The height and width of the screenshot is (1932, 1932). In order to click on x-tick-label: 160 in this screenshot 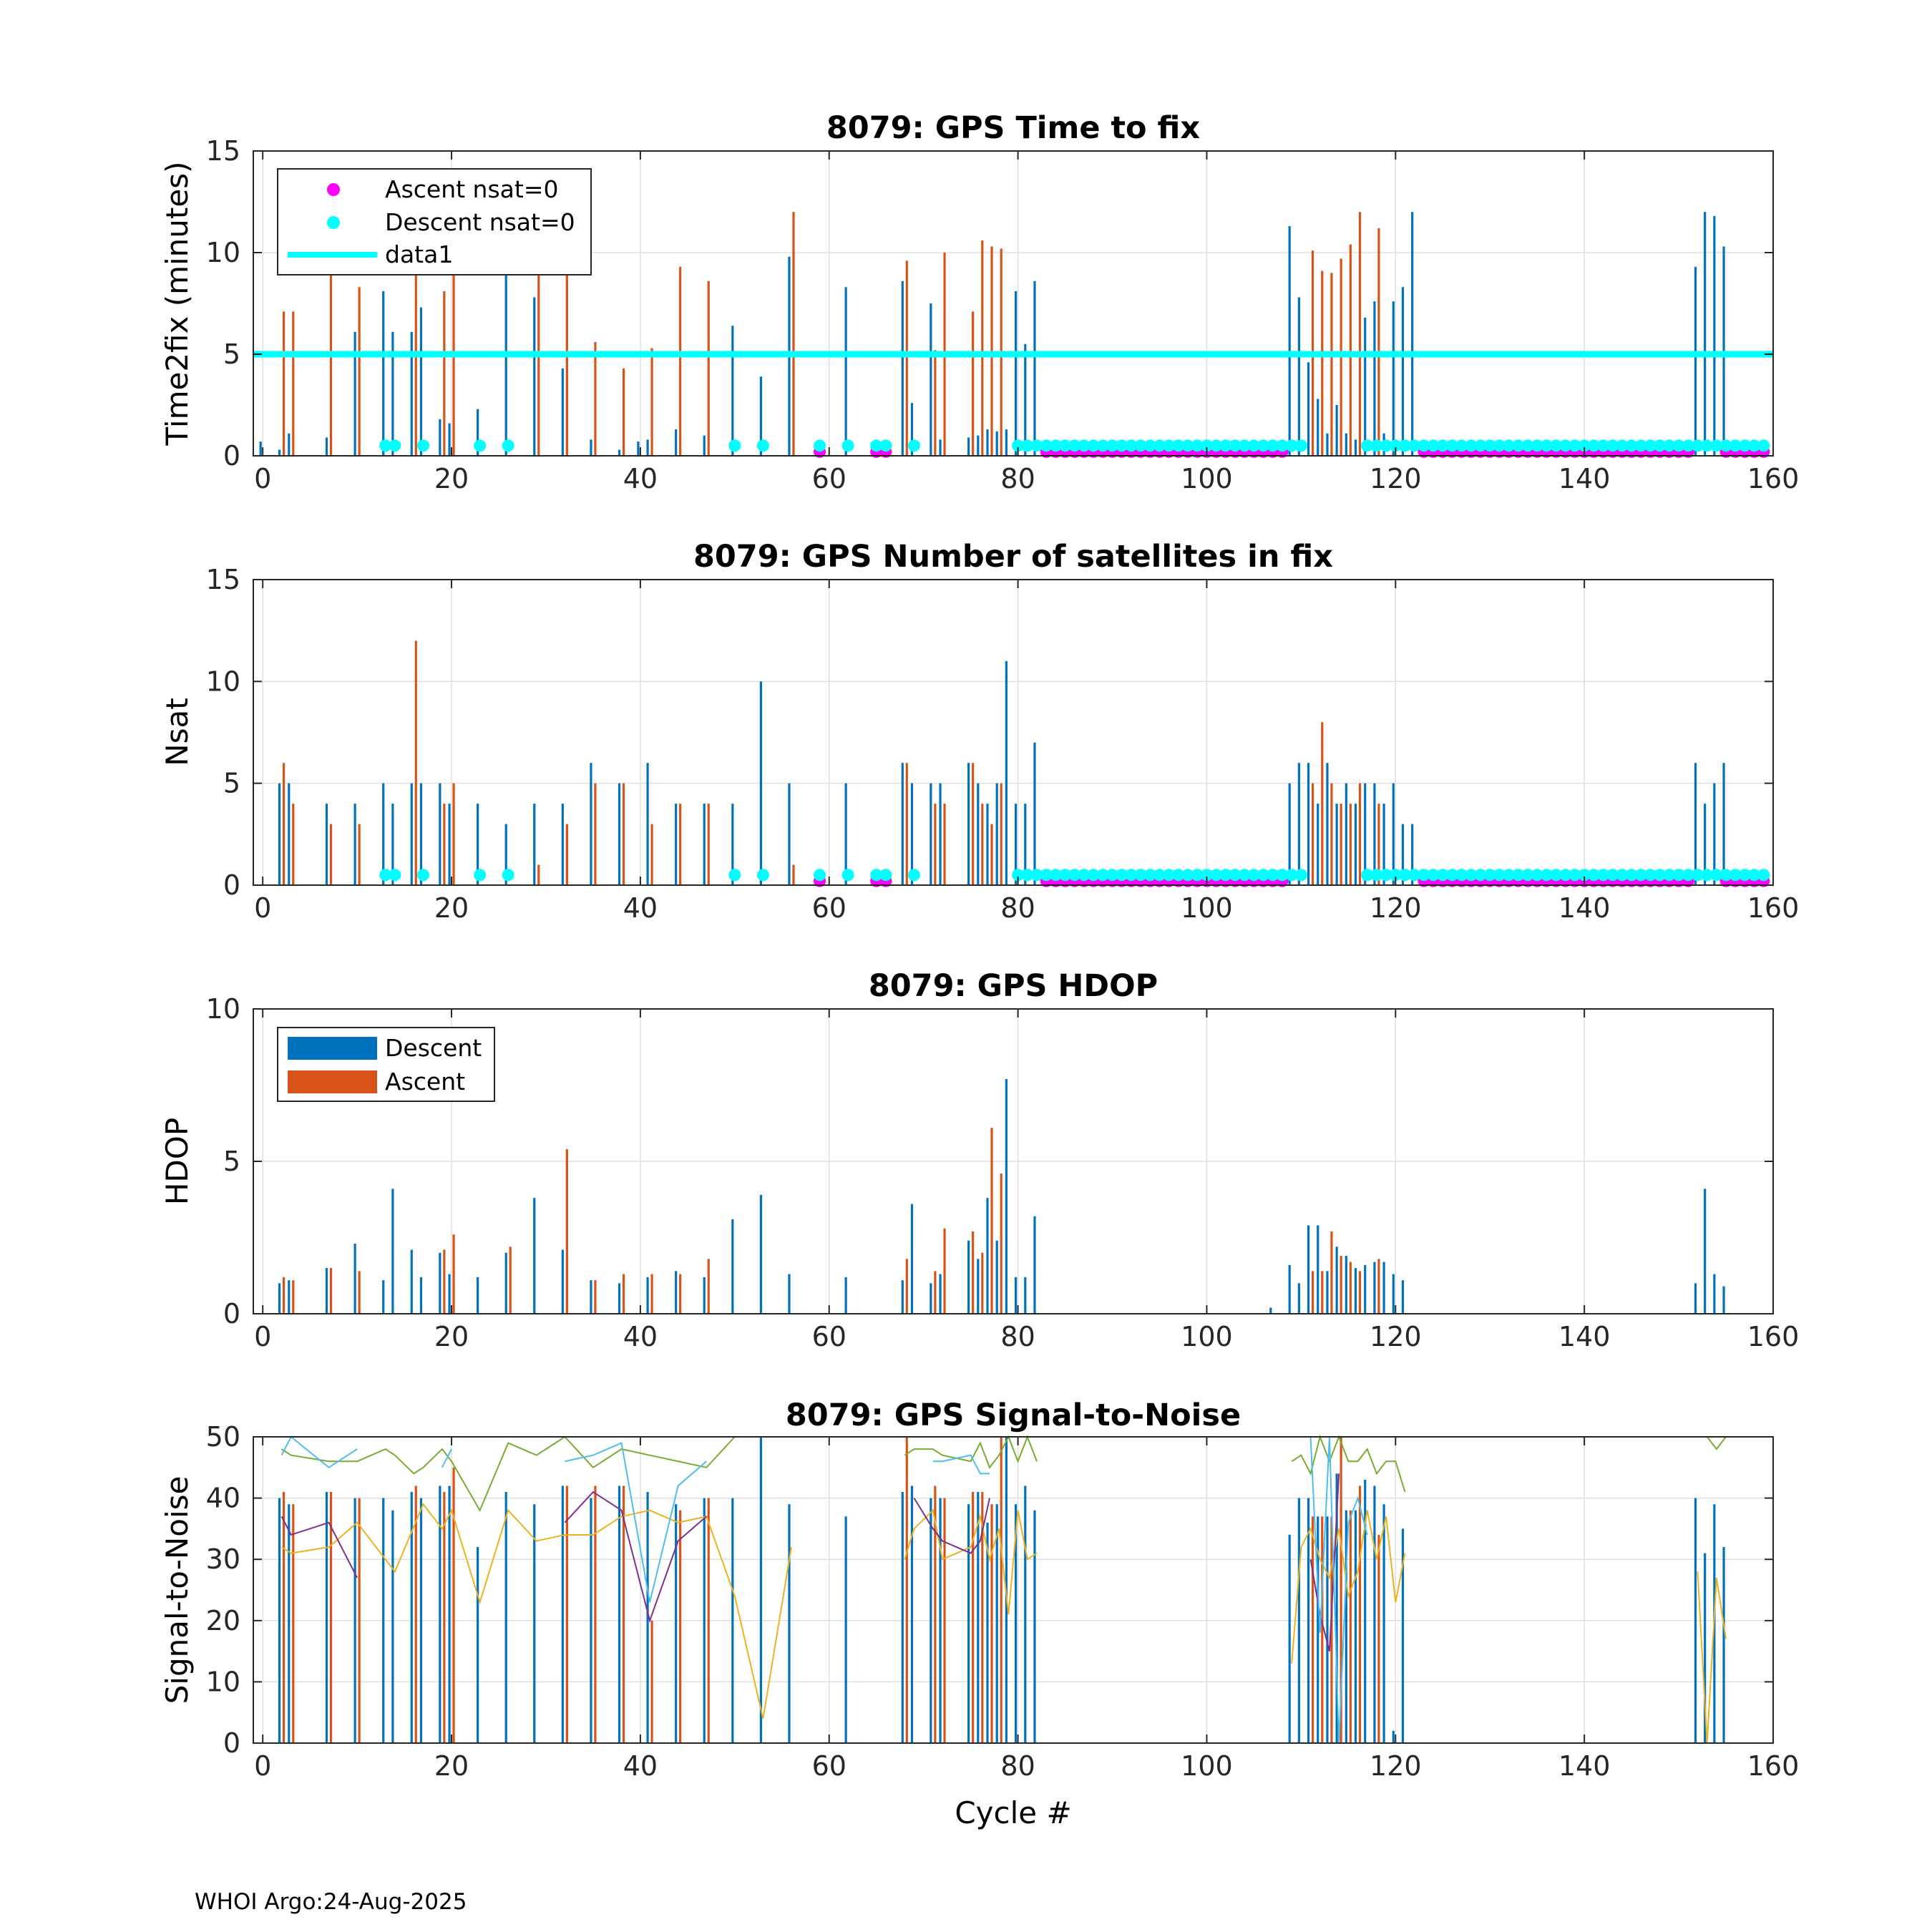, I will do `click(1773, 908)`.